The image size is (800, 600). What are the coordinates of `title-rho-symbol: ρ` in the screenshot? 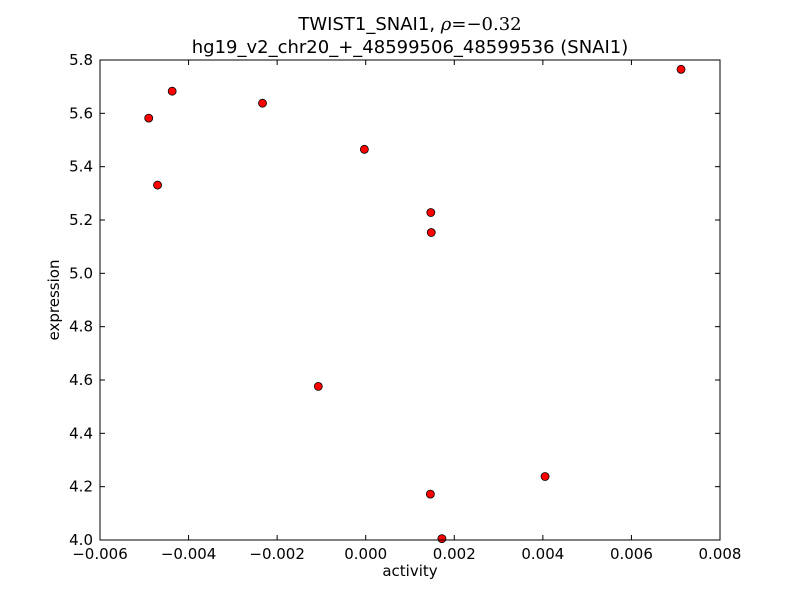 It's located at (446, 24).